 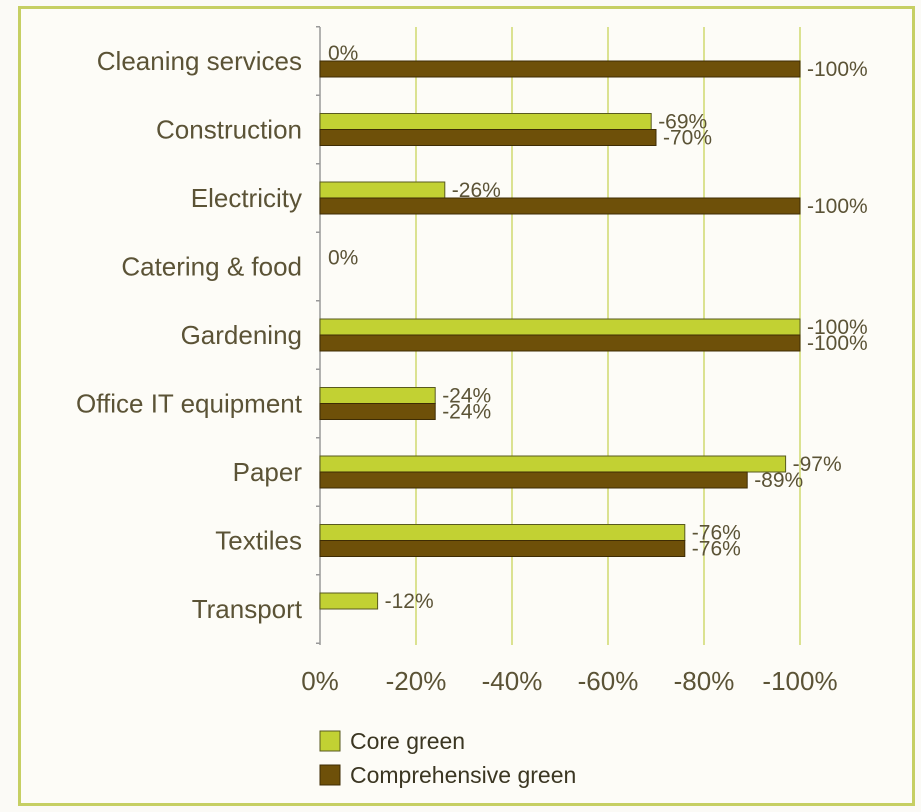 I want to click on core-green-value-label: -76%, so click(x=716, y=533).